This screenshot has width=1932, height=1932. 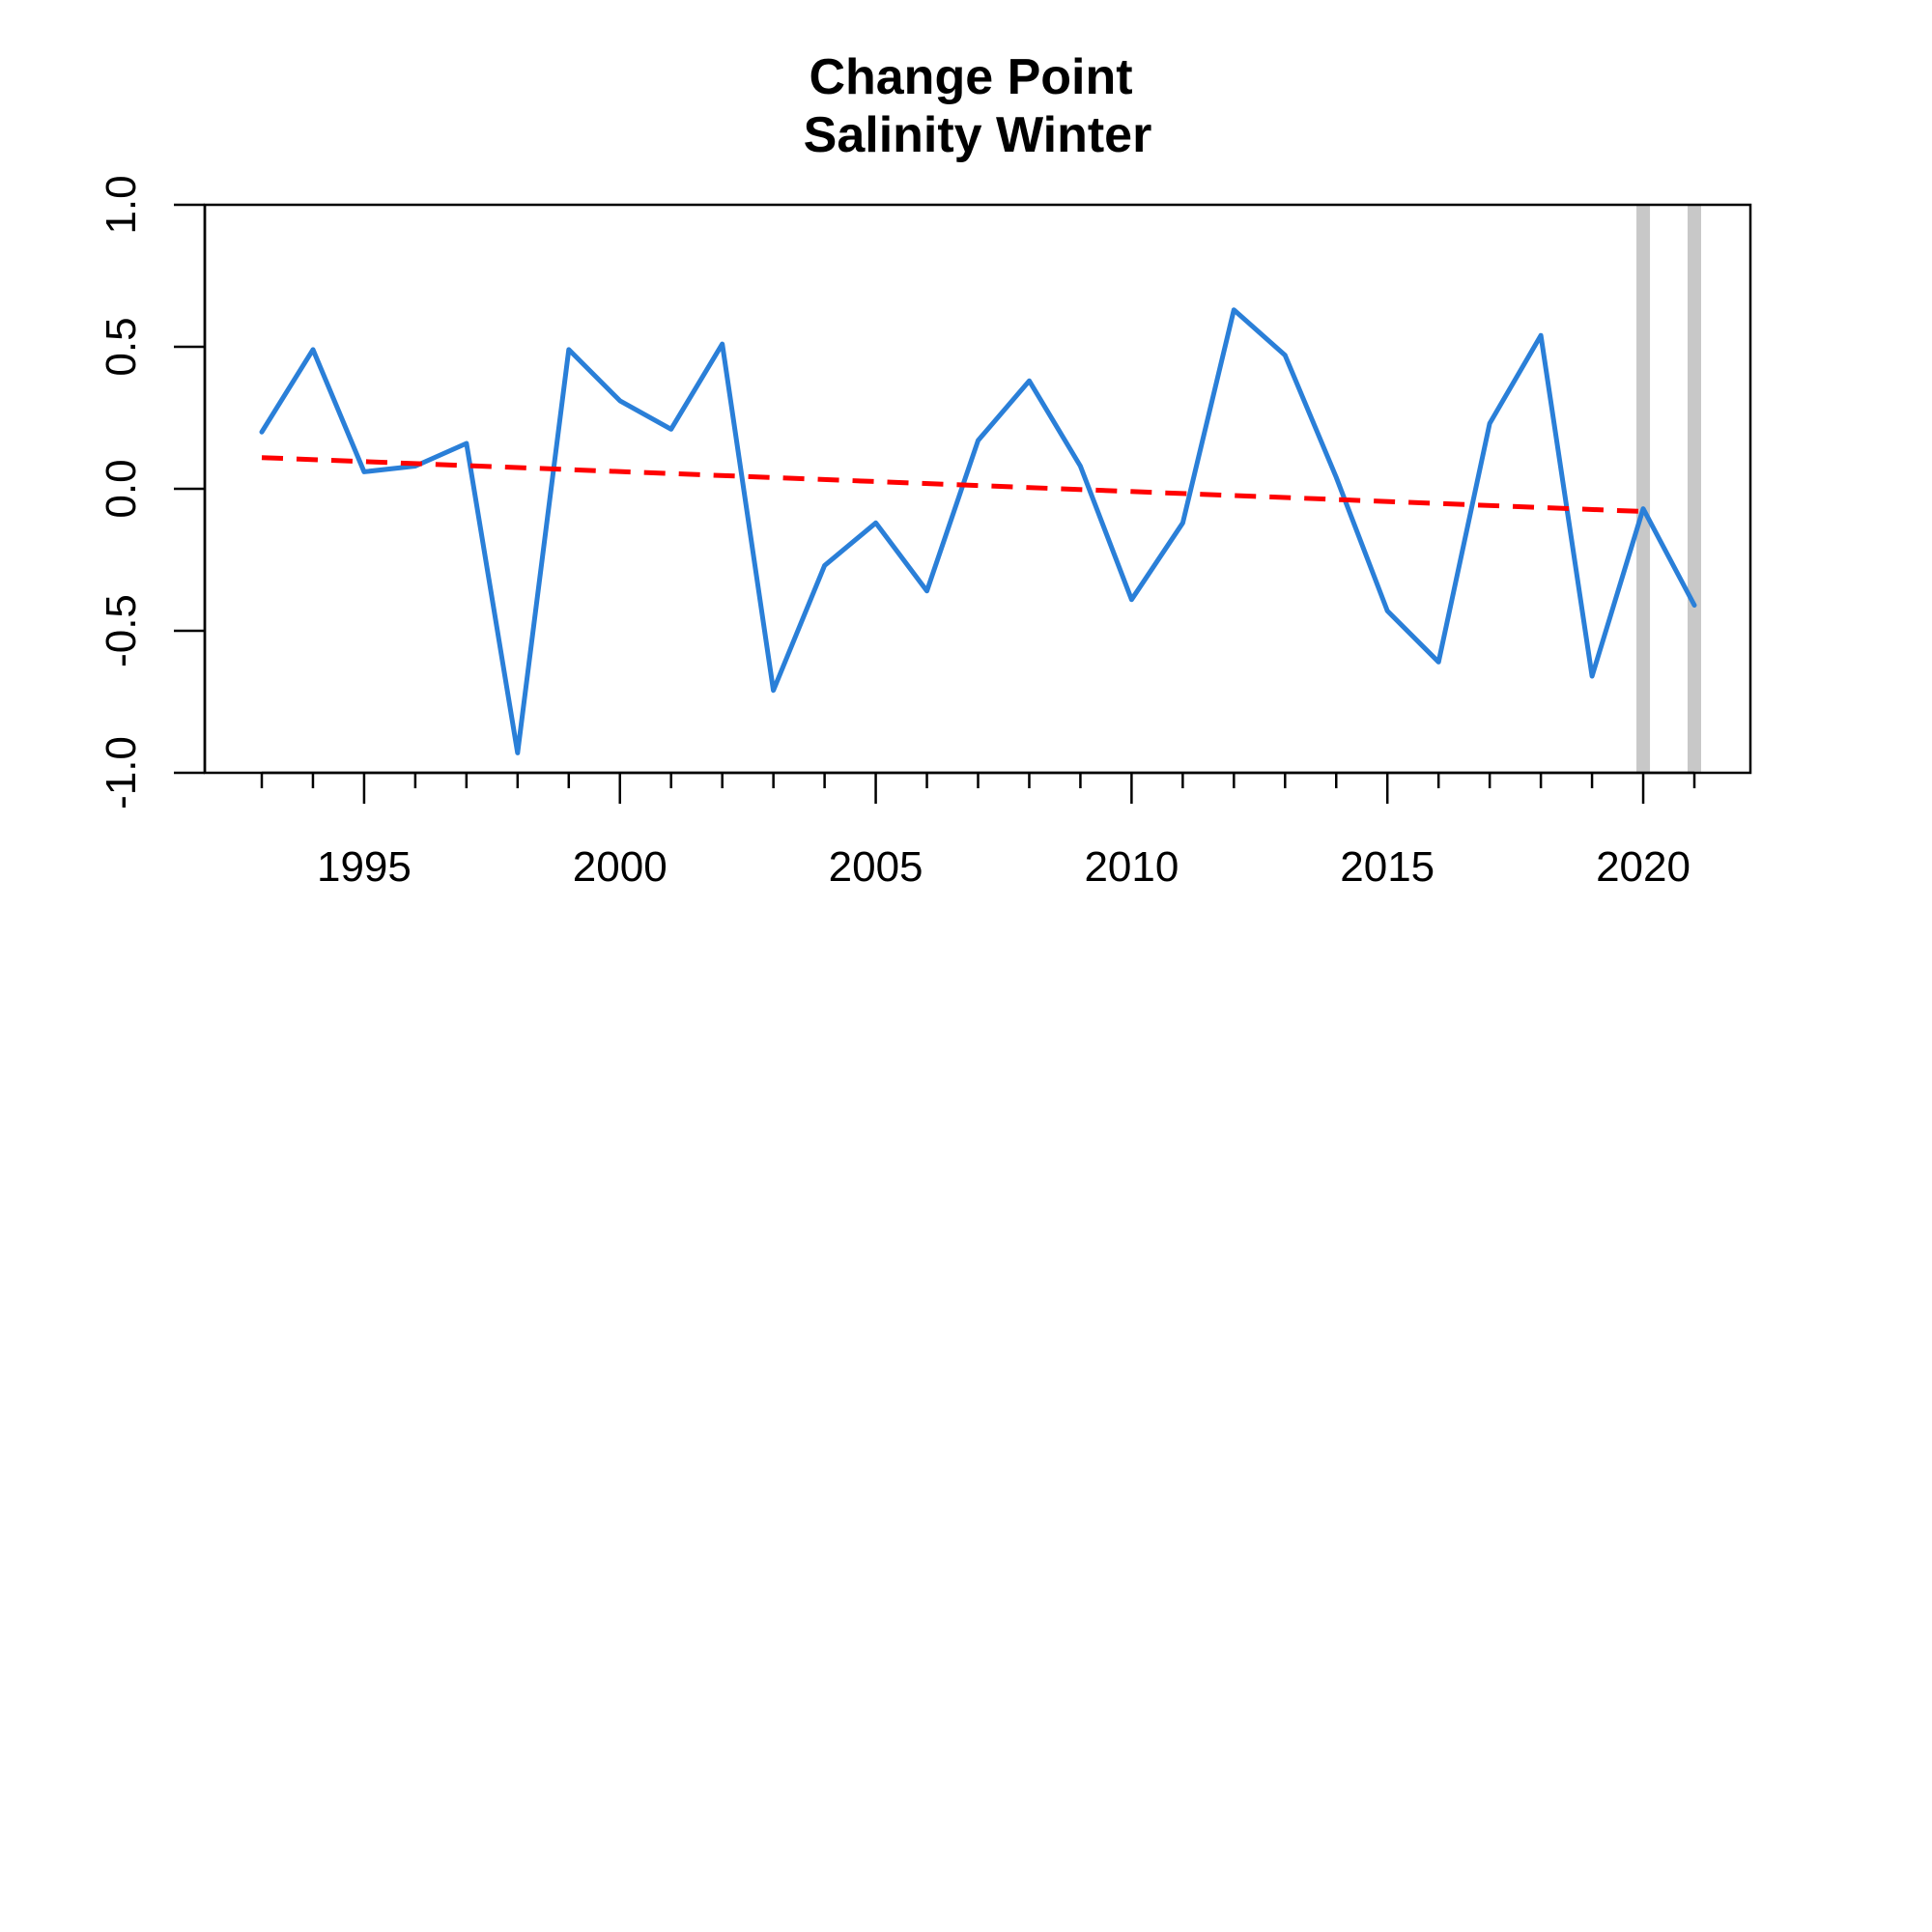 I want to click on x-tick-label-2000: 2000, so click(x=620, y=867).